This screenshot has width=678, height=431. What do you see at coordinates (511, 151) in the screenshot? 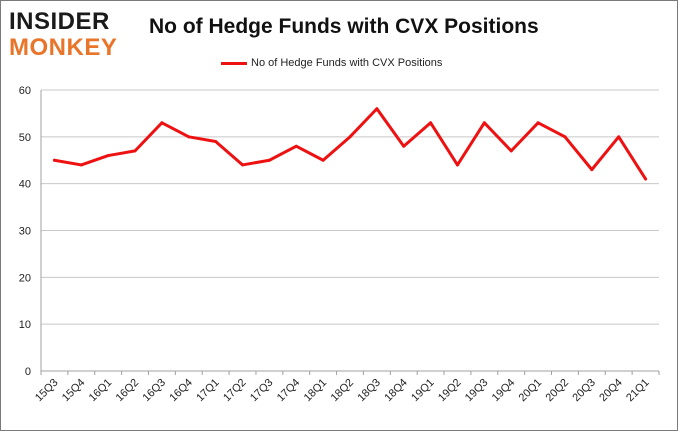
I see `data-point-19Q4` at bounding box center [511, 151].